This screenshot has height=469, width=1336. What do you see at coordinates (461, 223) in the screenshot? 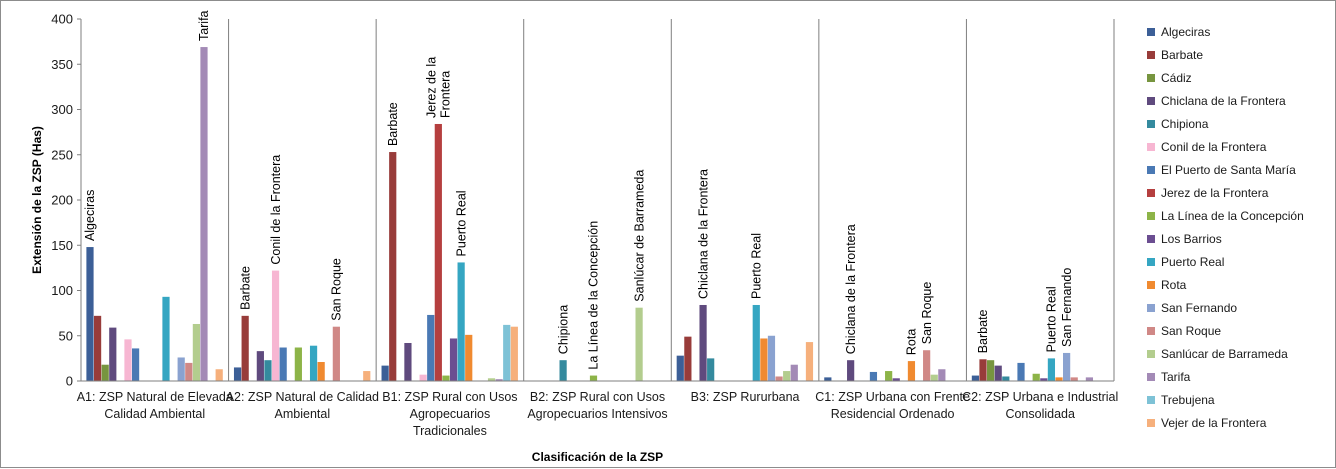
I see `bar-annotation: Puerto Real` at bounding box center [461, 223].